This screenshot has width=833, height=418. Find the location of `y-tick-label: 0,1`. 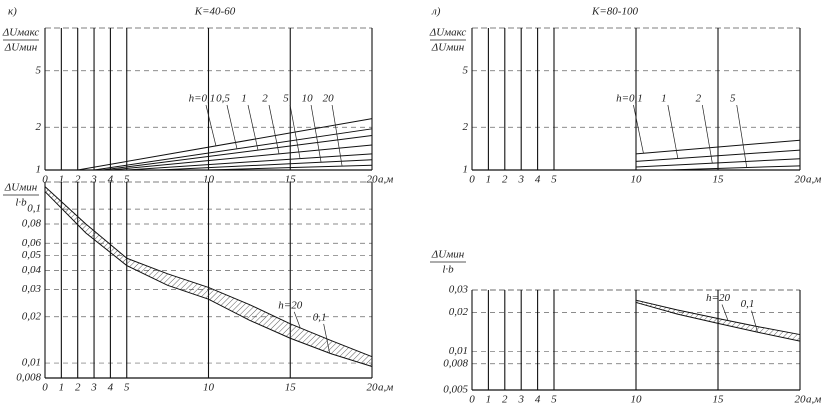

y-tick-label: 0,1 is located at coordinates (34, 209).